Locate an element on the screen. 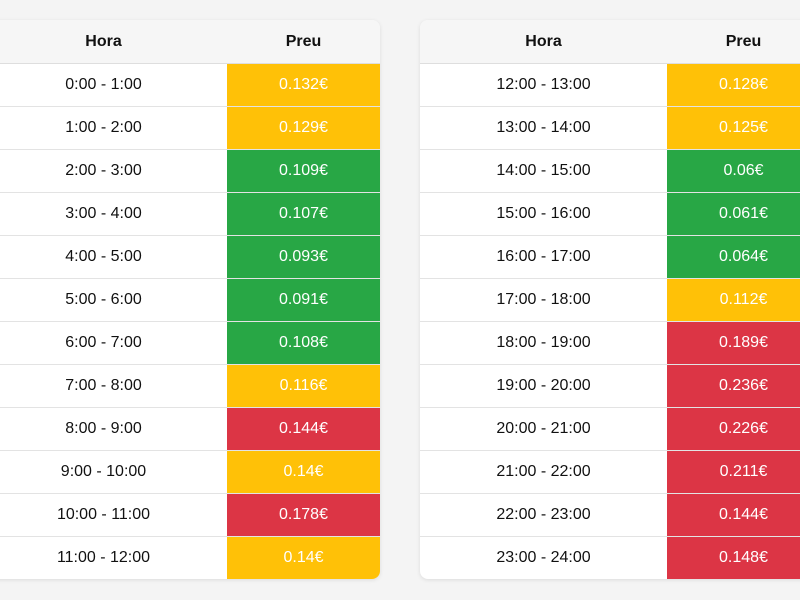 This screenshot has width=800, height=600. hour-range-cell: 5:00 - 6:00 is located at coordinates (113, 300).